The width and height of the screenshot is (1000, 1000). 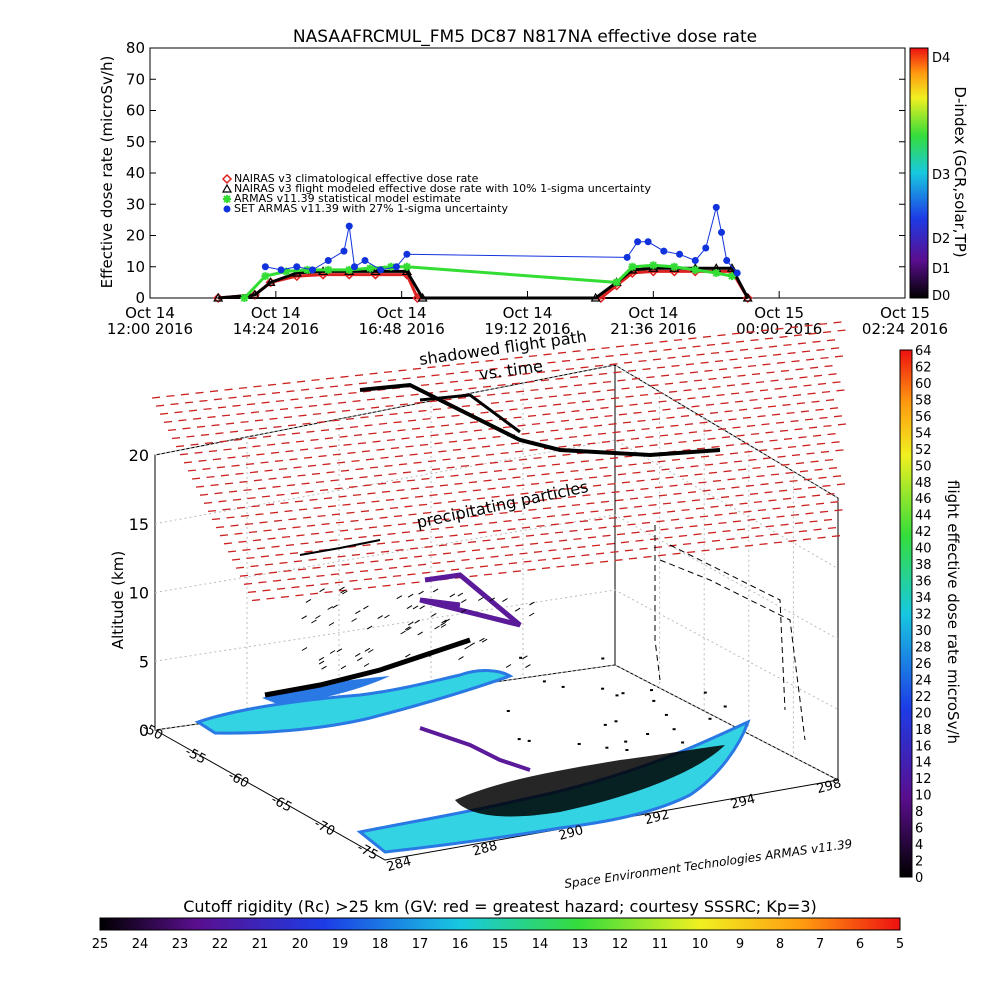 I want to click on rigidity-tick-label: 16, so click(x=460, y=944).